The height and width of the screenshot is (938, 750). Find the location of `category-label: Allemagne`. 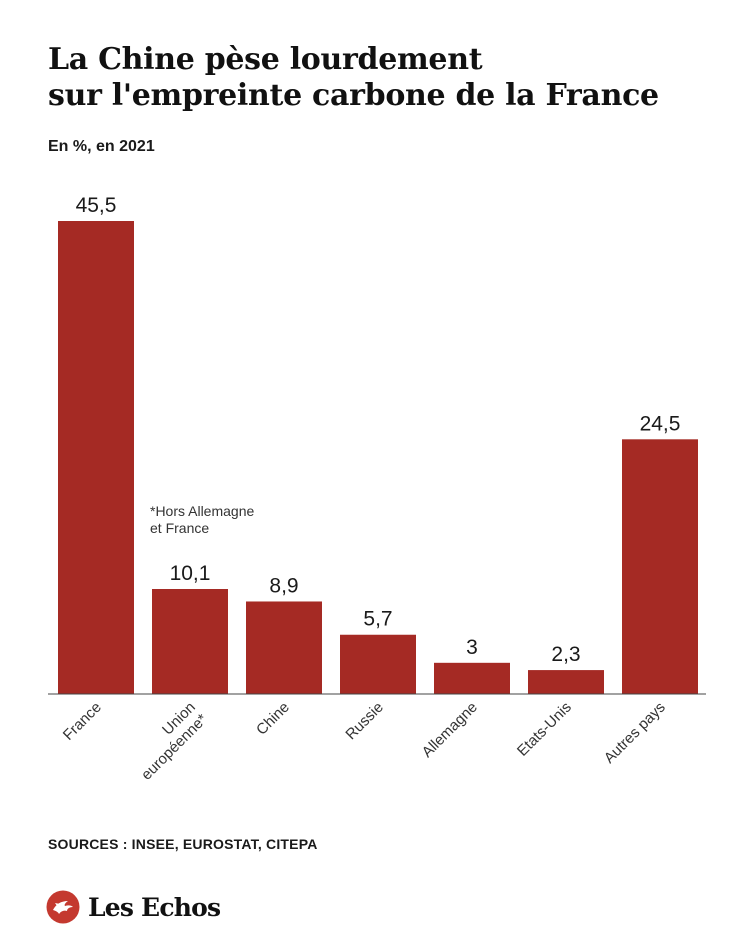

category-label: Allemagne is located at coordinates (450, 730).